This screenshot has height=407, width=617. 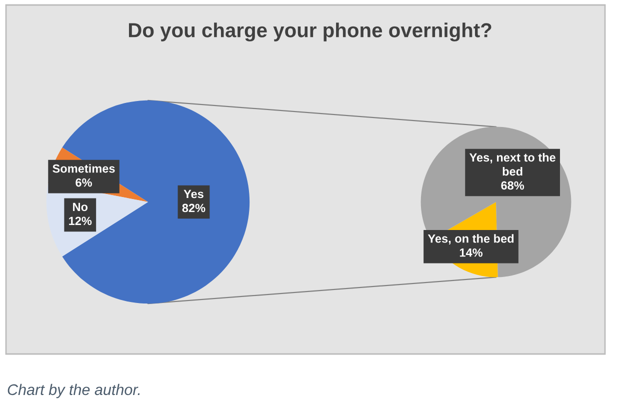 What do you see at coordinates (74, 391) in the screenshot?
I see `text: Chart by the author.` at bounding box center [74, 391].